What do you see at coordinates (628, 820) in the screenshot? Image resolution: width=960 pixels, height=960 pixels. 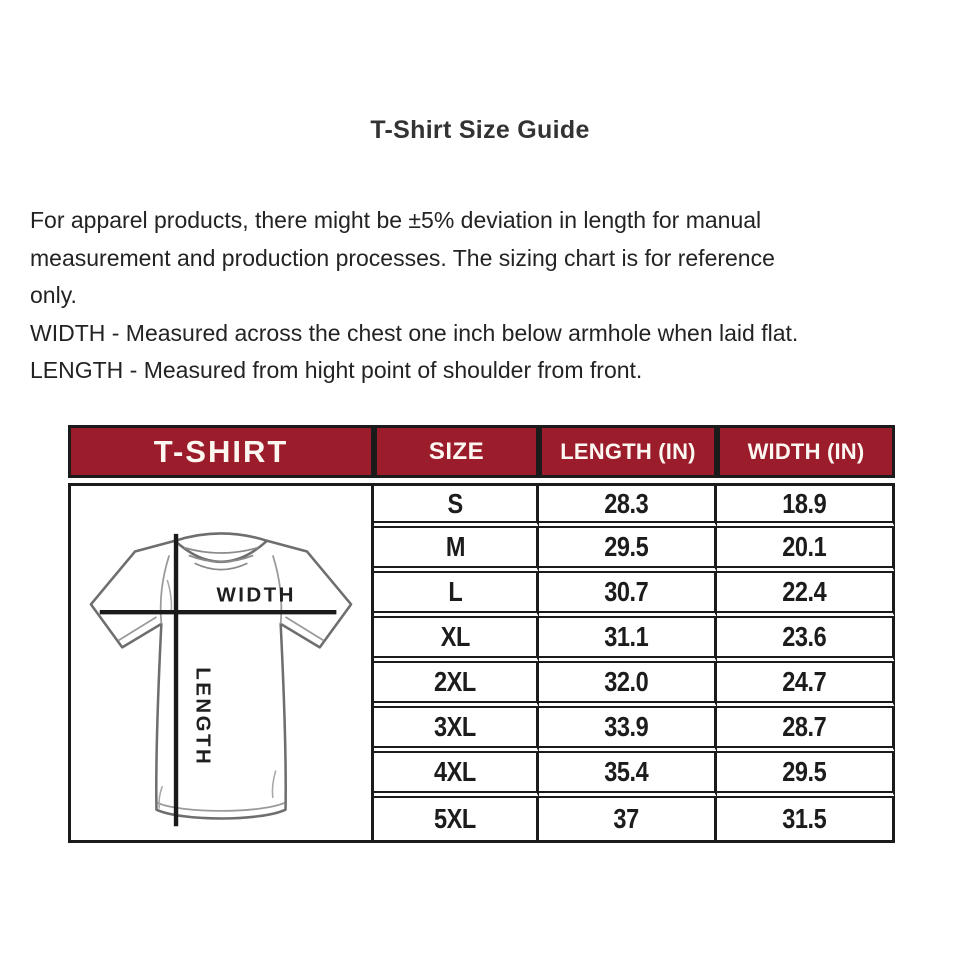 I see `length-cell: 37` at bounding box center [628, 820].